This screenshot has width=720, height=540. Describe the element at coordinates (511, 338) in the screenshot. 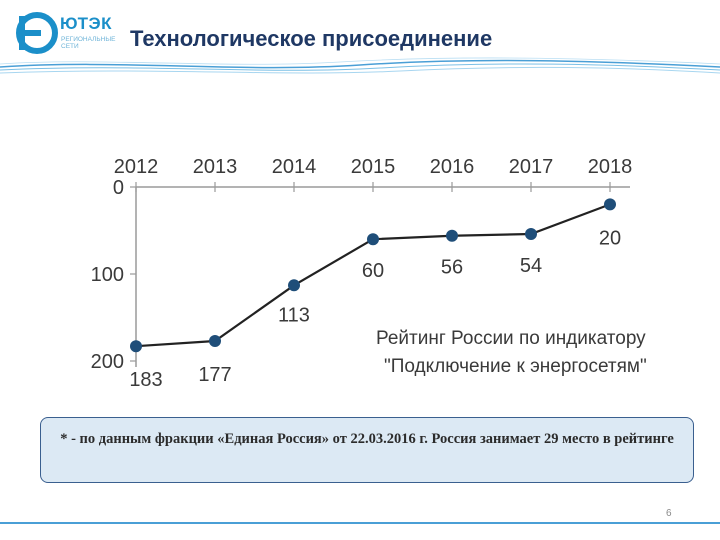

I see `chart-annotation-line-1: Рейтинг России по индикатору` at that location.